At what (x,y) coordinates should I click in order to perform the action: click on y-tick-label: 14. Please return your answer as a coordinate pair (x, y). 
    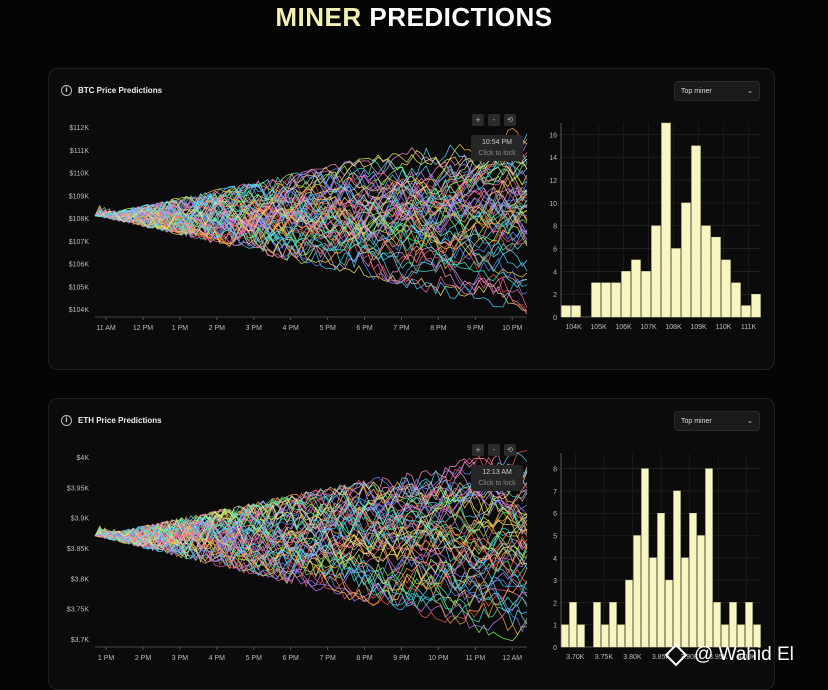
    Looking at the image, I should click on (553, 158).